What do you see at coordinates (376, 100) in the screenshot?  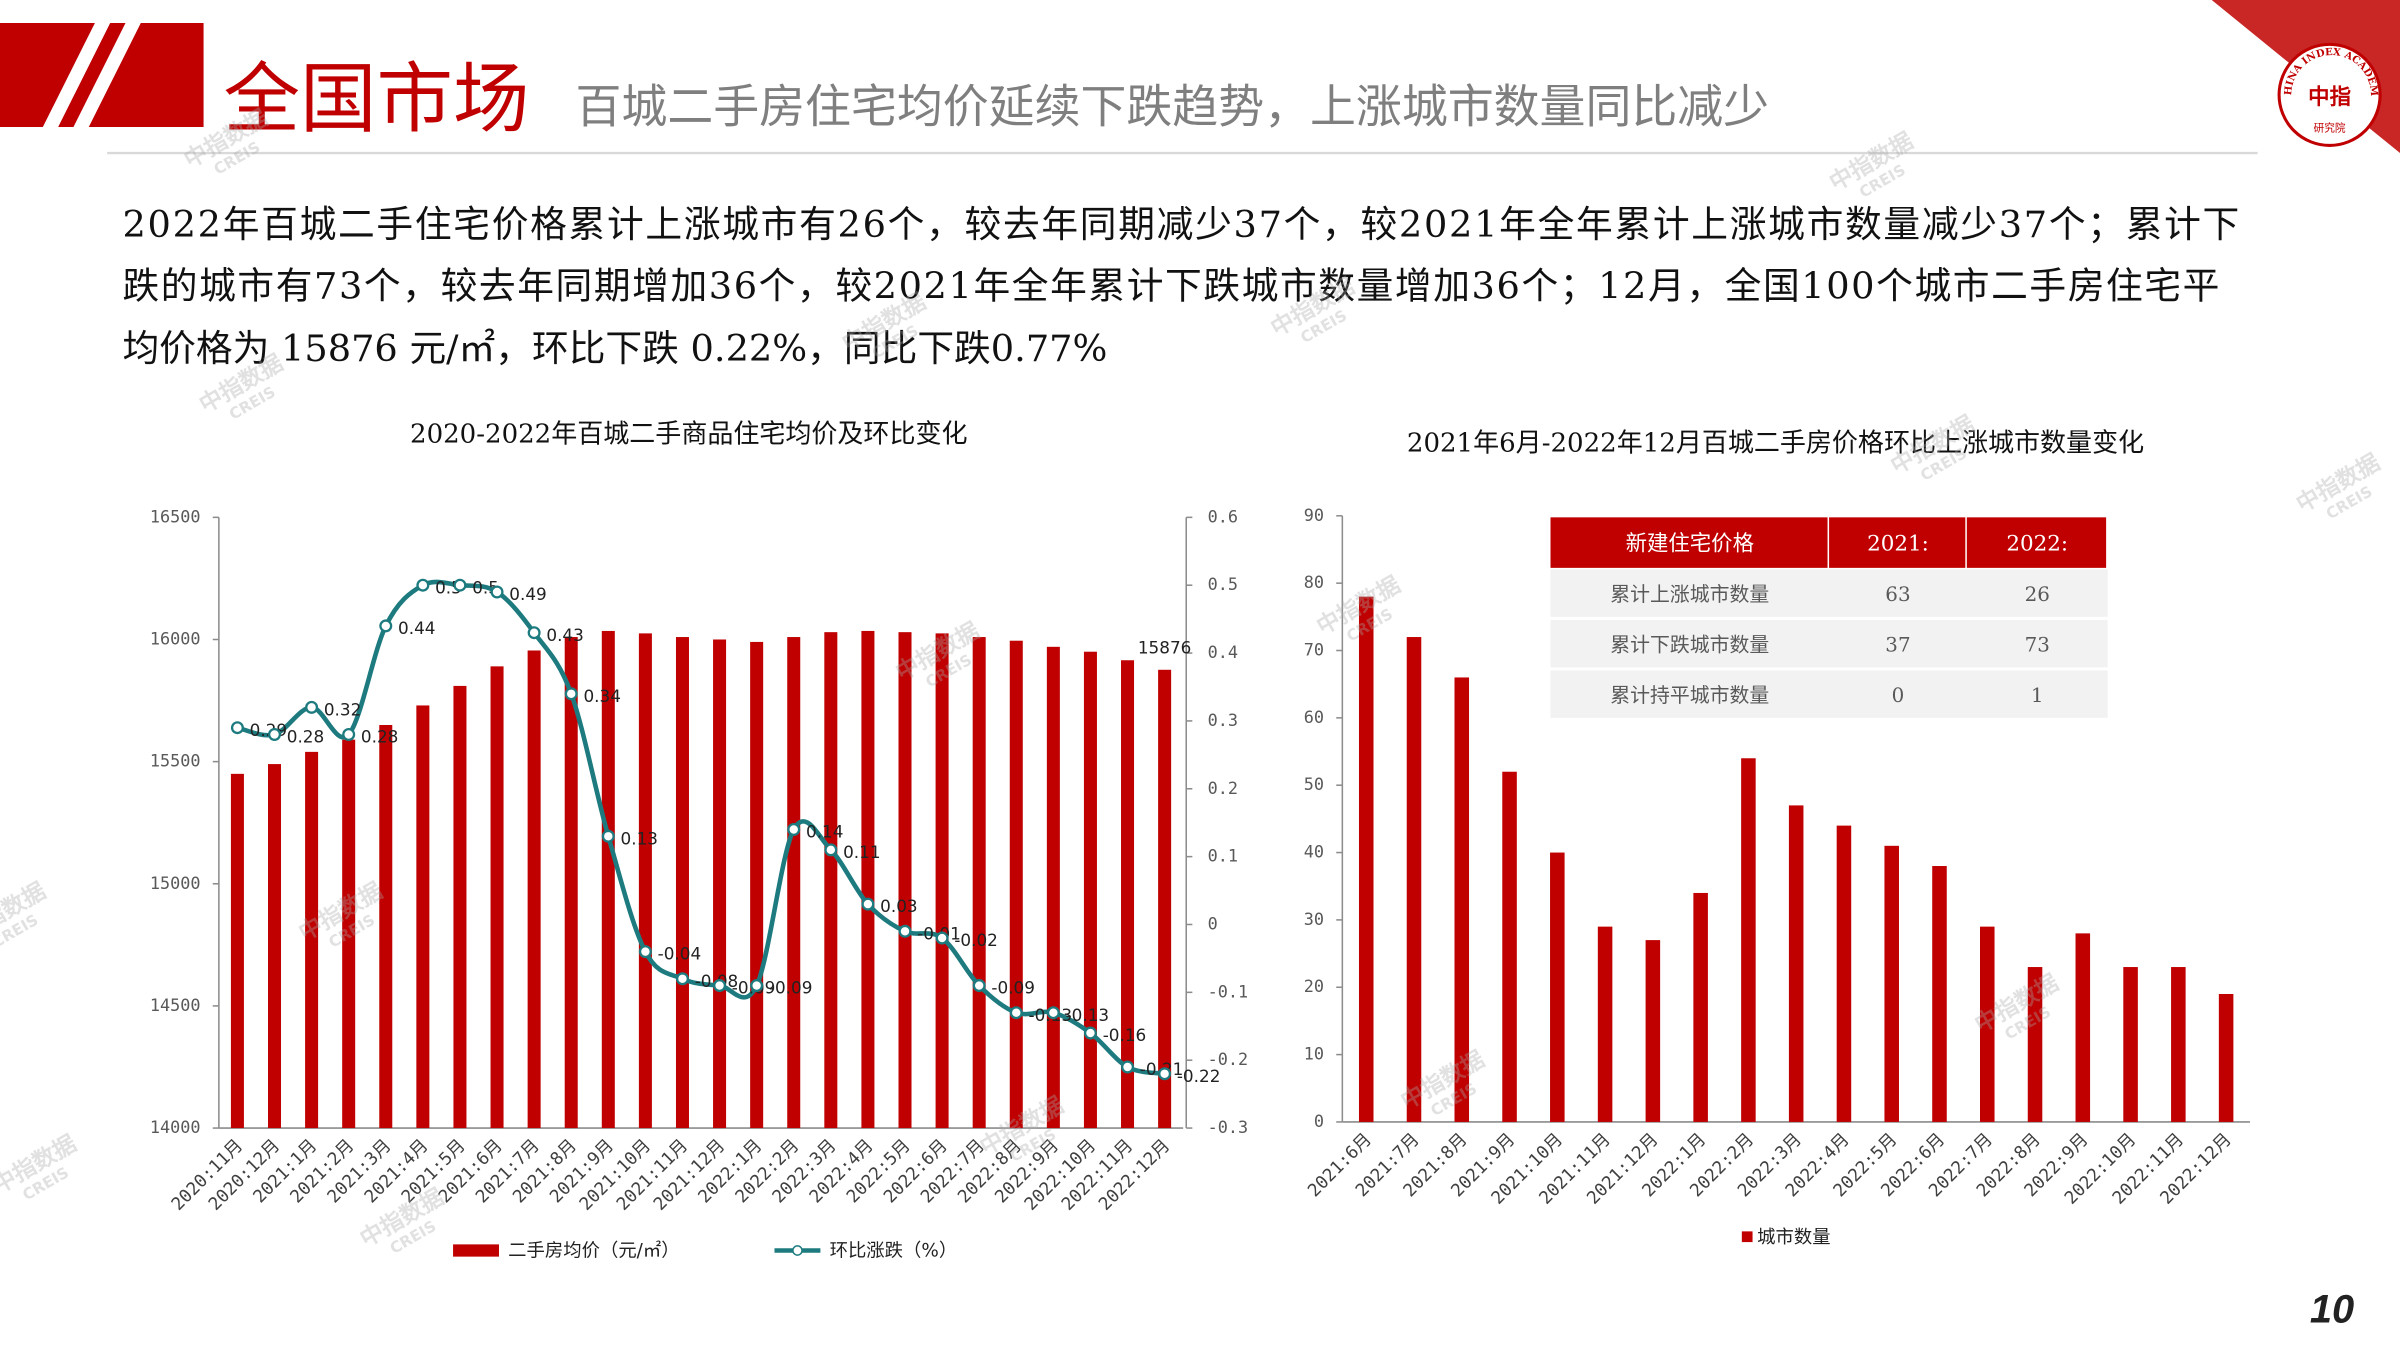 I see `header-title: 全国市场` at bounding box center [376, 100].